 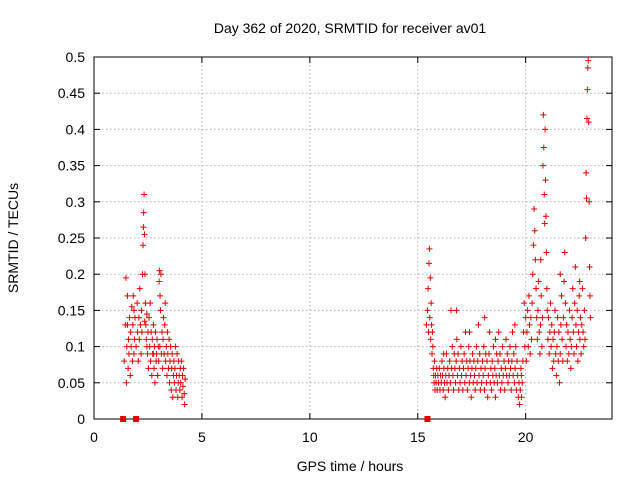 I want to click on x-tick-label: 15, so click(x=418, y=437).